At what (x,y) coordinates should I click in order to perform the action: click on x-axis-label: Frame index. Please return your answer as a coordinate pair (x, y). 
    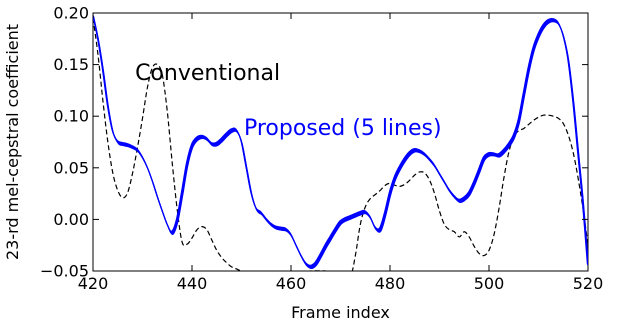
    Looking at the image, I should click on (340, 312).